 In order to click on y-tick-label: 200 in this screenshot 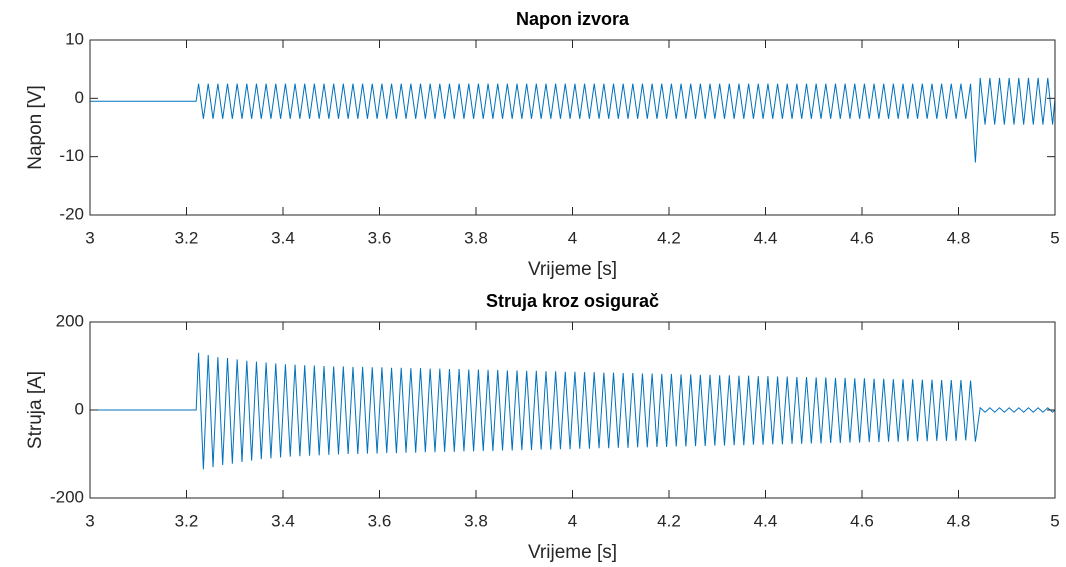, I will do `click(70, 320)`.